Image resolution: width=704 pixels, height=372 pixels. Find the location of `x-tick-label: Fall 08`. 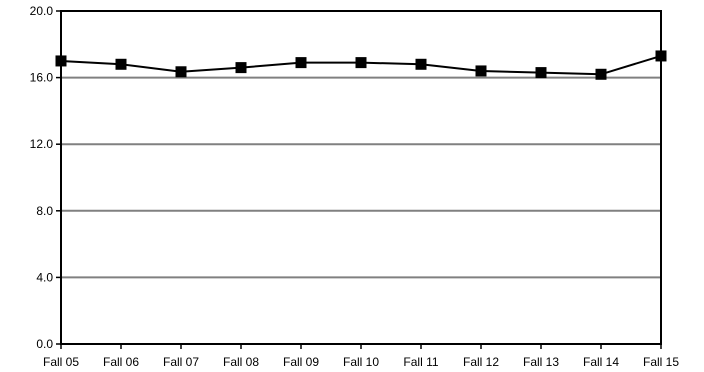

x-tick-label: Fall 08 is located at coordinates (241, 362).